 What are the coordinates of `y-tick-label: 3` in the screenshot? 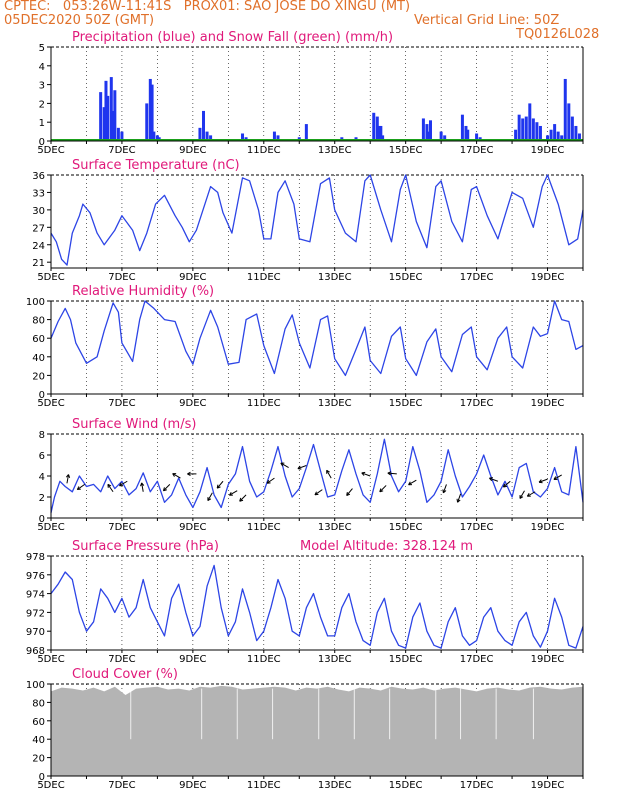 It's located at (42, 86).